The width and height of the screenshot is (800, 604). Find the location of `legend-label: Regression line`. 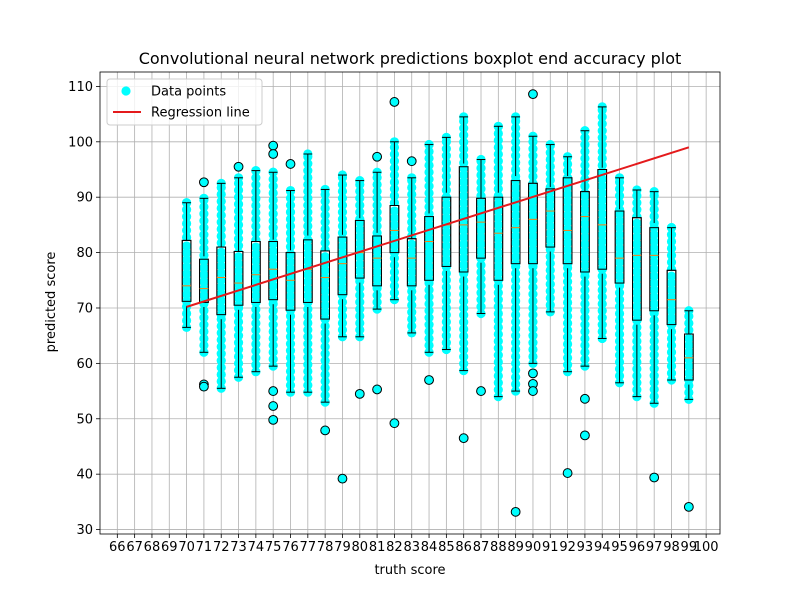

legend-label: Regression line is located at coordinates (200, 113).